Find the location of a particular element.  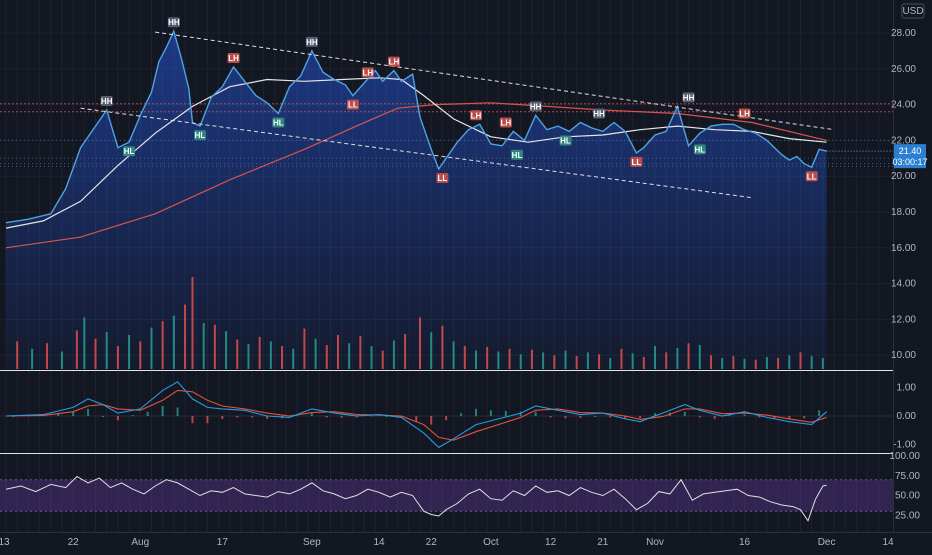

time-axis-tick: 16 is located at coordinates (745, 542).